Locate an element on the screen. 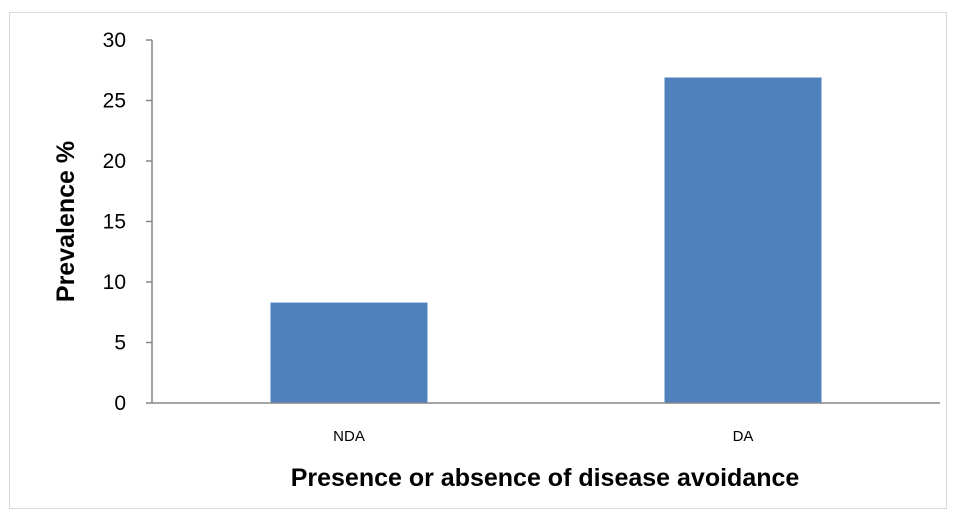  y-axis-title: Prevalence % is located at coordinates (66, 221).